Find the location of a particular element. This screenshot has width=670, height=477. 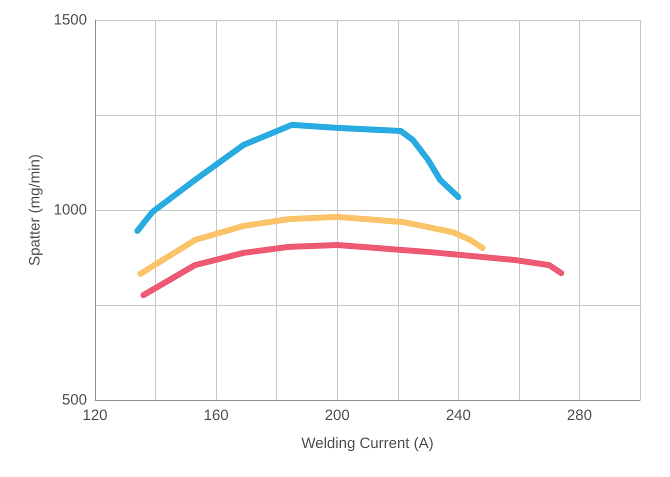

x-tick-label: 240 is located at coordinates (458, 415).